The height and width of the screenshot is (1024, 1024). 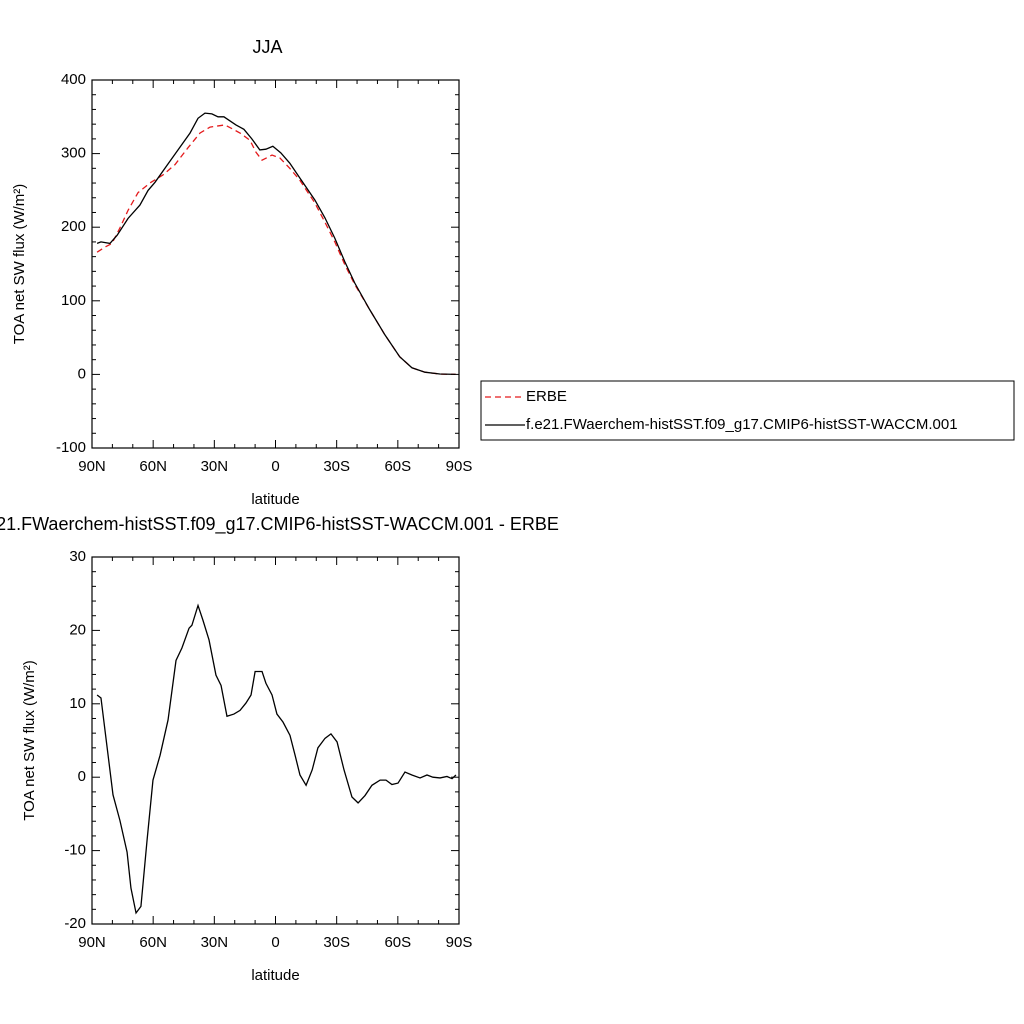 What do you see at coordinates (75, 923) in the screenshot?
I see `y-tick-label: -20` at bounding box center [75, 923].